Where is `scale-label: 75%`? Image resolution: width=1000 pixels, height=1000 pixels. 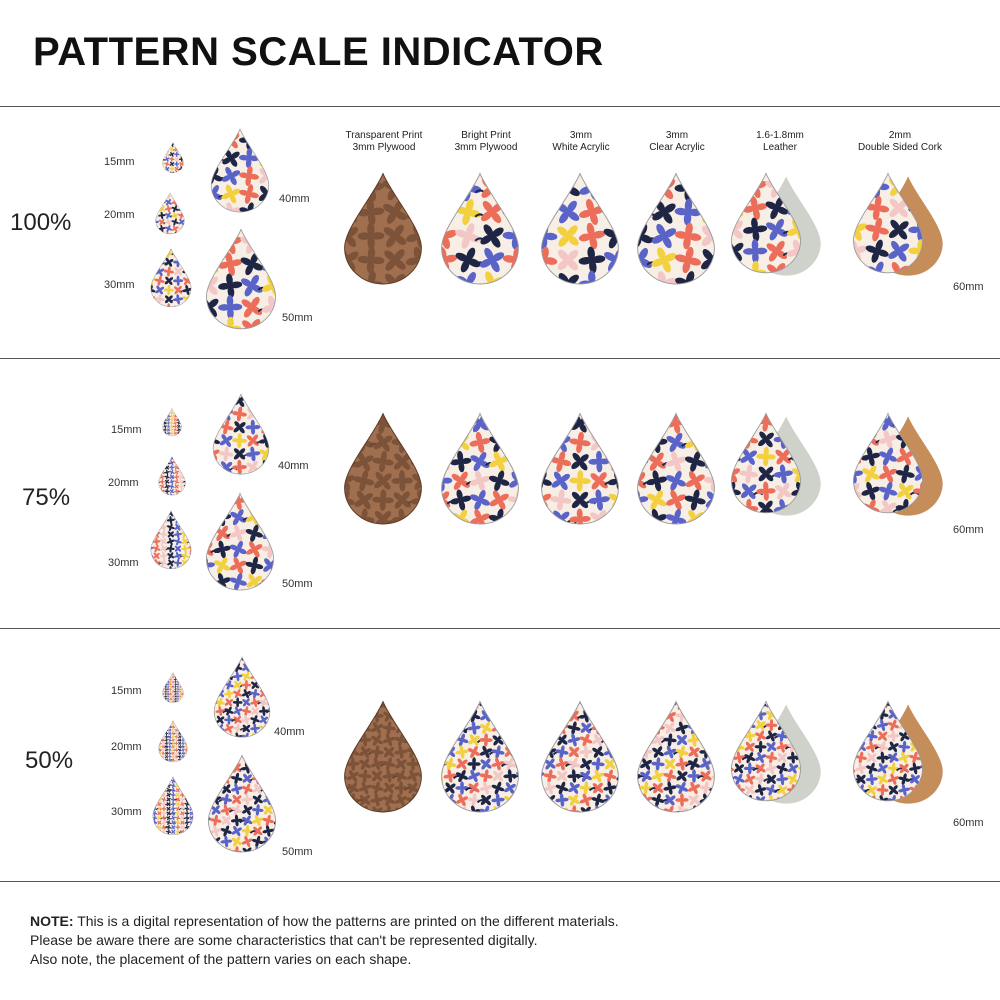
scale-label: 75% is located at coordinates (46, 497).